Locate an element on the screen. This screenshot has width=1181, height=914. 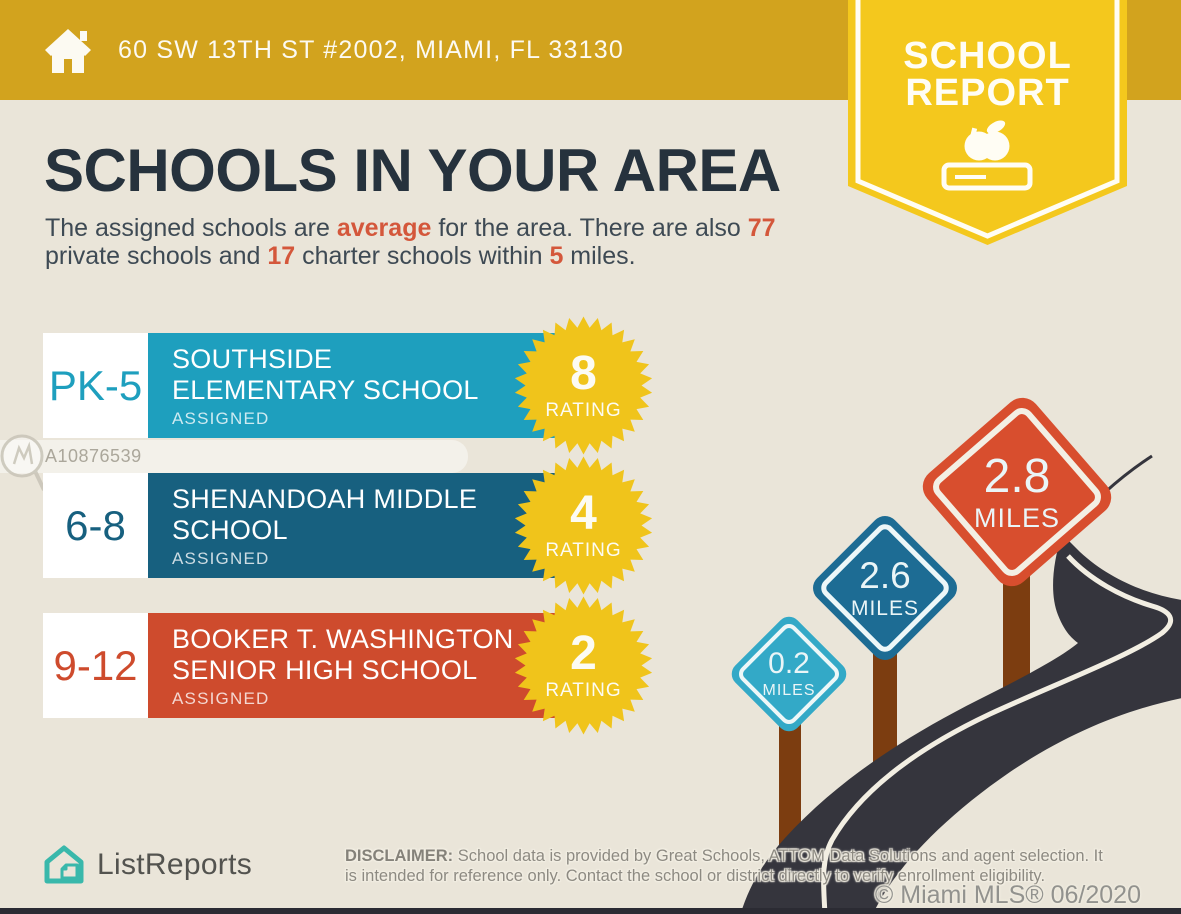
subtitle-text: for the area. There are also is located at coordinates (589, 228).